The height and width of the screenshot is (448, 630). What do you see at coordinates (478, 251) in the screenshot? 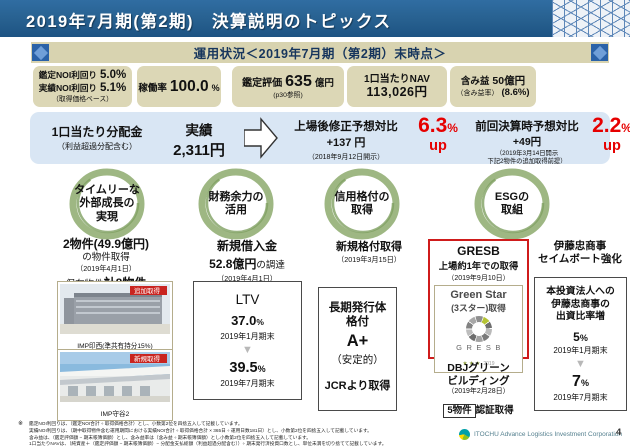
I see `gresb-title: GRESB` at bounding box center [478, 251].